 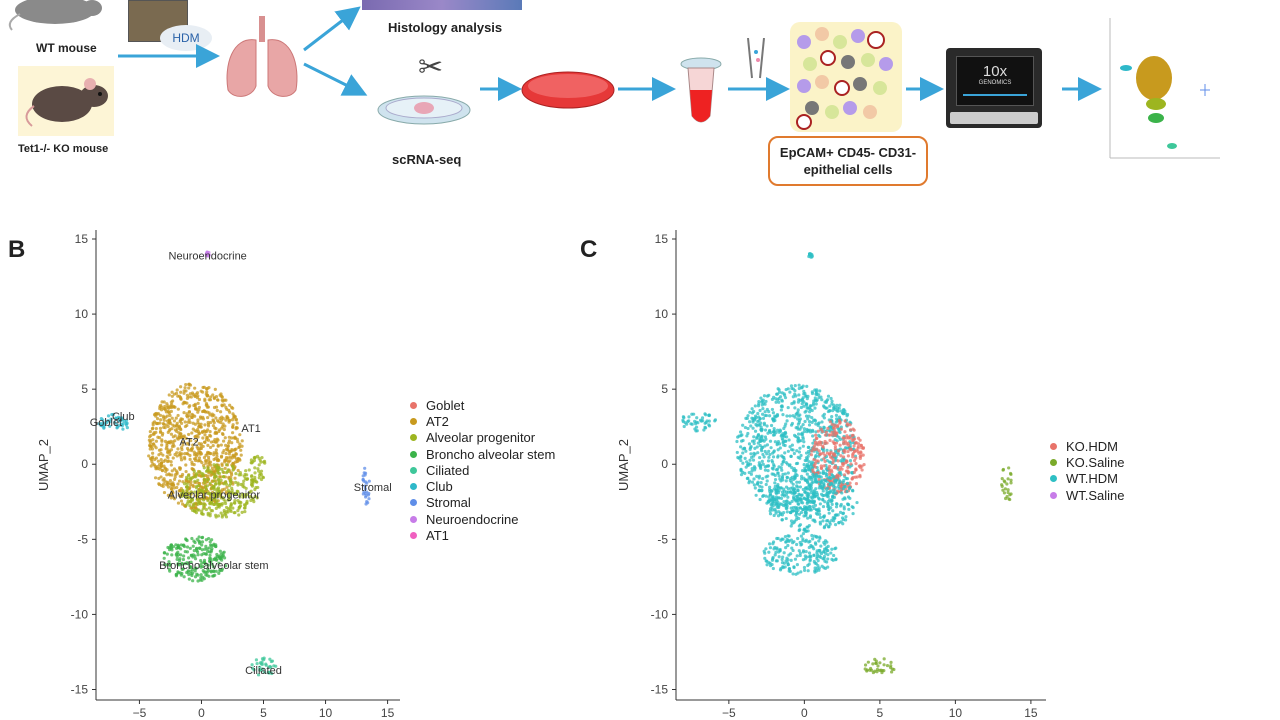 I want to click on scrna-label: scRNA-seq, so click(x=427, y=159).